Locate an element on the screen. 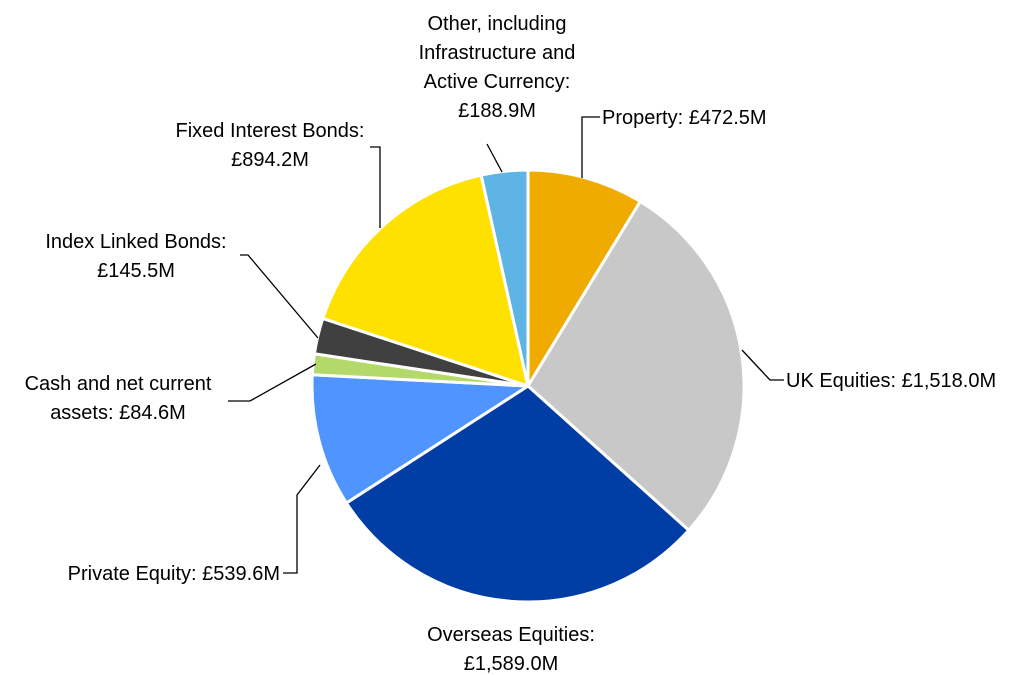 This screenshot has height=675, width=1010. slice-label-line: Index Linked Bonds: is located at coordinates (135, 242).